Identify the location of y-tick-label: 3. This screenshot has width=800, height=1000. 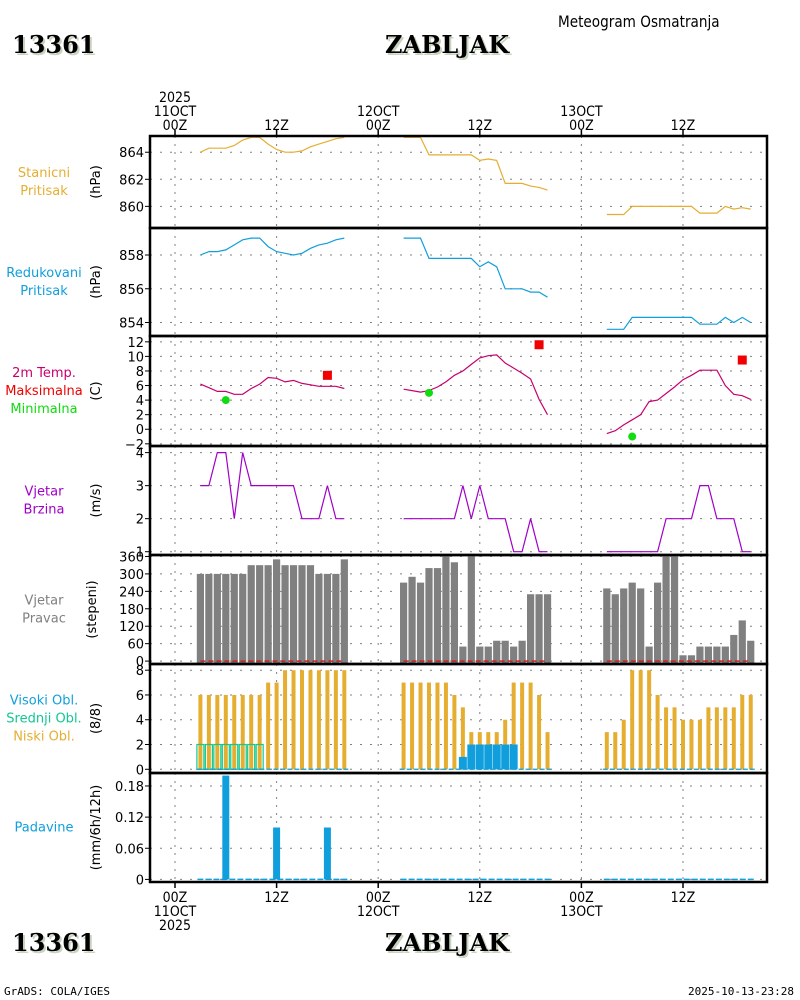
(140, 487).